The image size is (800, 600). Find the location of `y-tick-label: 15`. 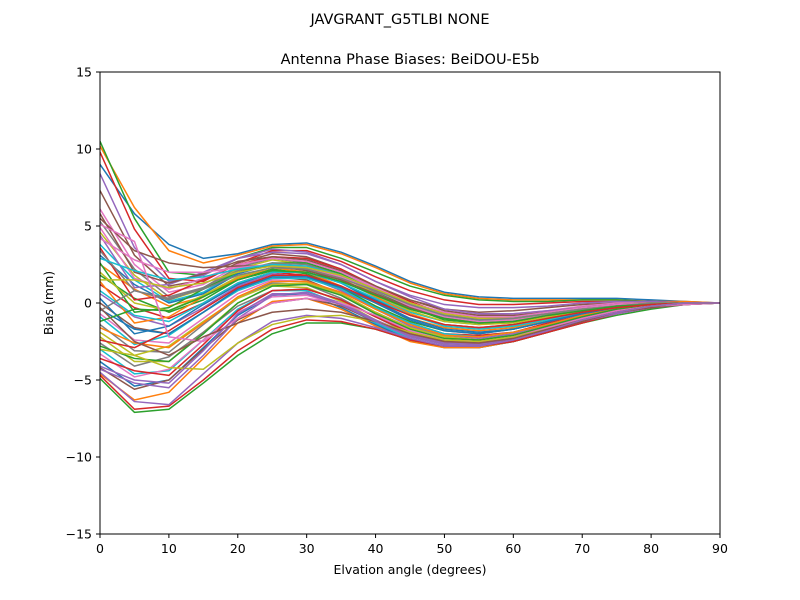

y-tick-label: 15 is located at coordinates (84, 72).